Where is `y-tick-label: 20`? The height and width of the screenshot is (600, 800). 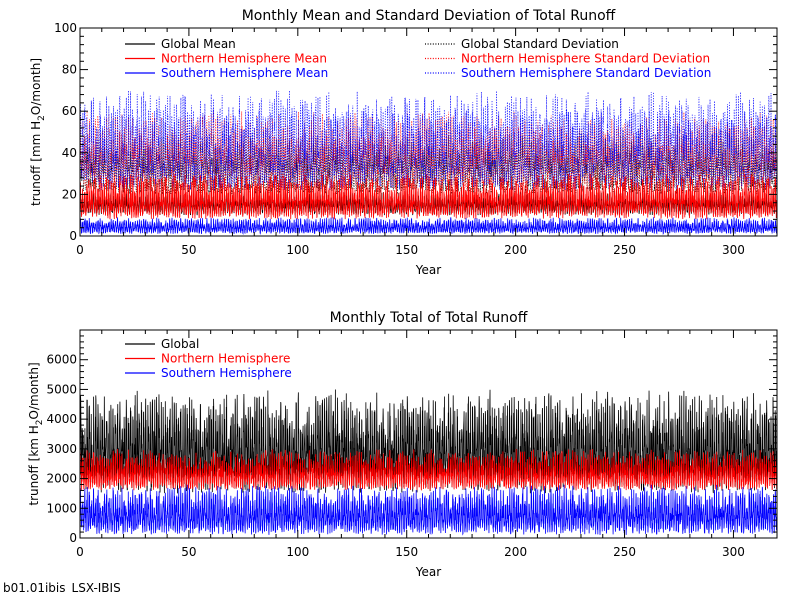
y-tick-label: 20 is located at coordinates (69, 194).